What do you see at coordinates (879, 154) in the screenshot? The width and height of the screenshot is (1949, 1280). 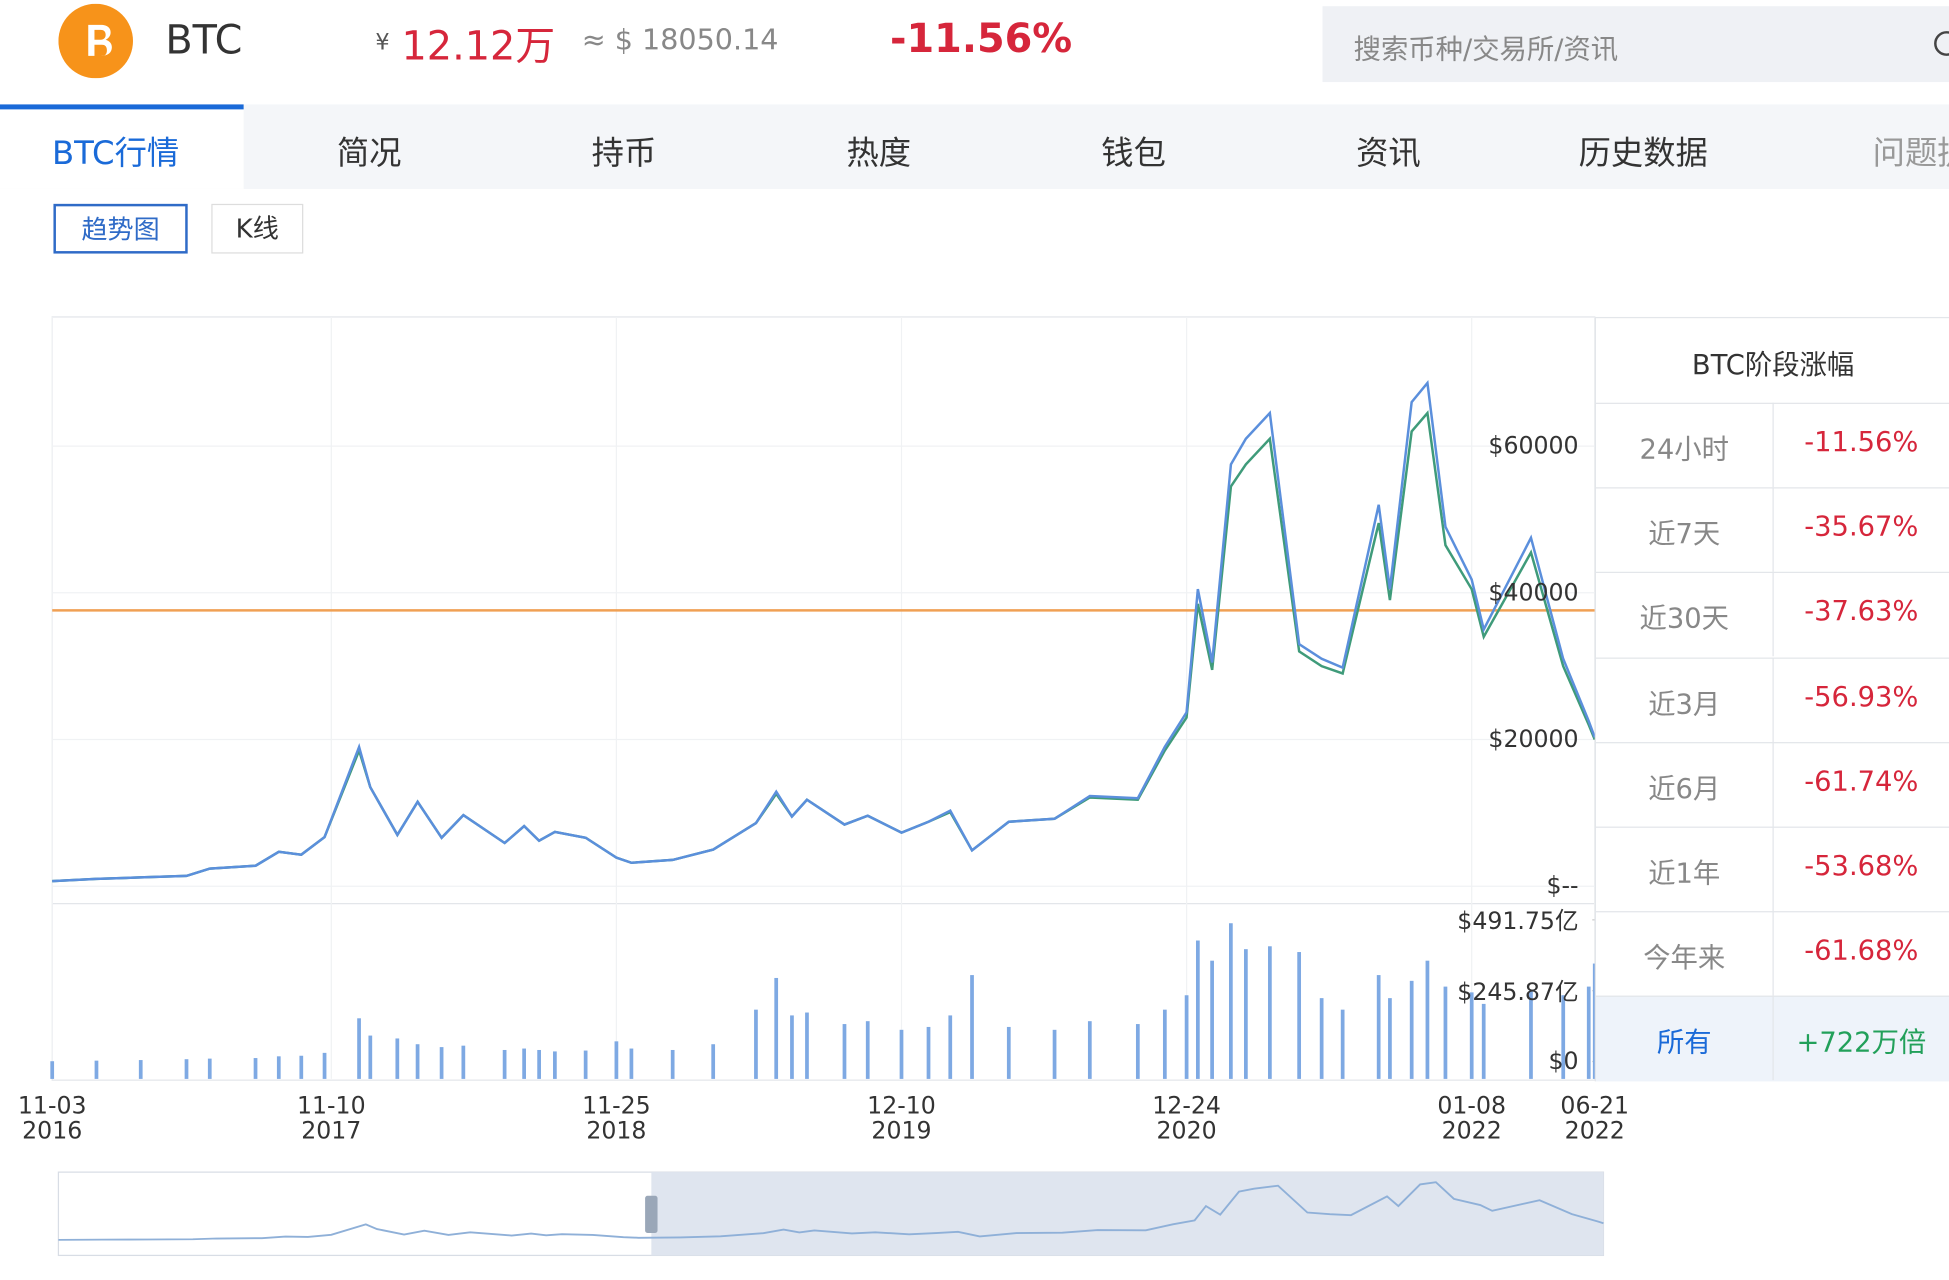 I see `tab: 热度` at bounding box center [879, 154].